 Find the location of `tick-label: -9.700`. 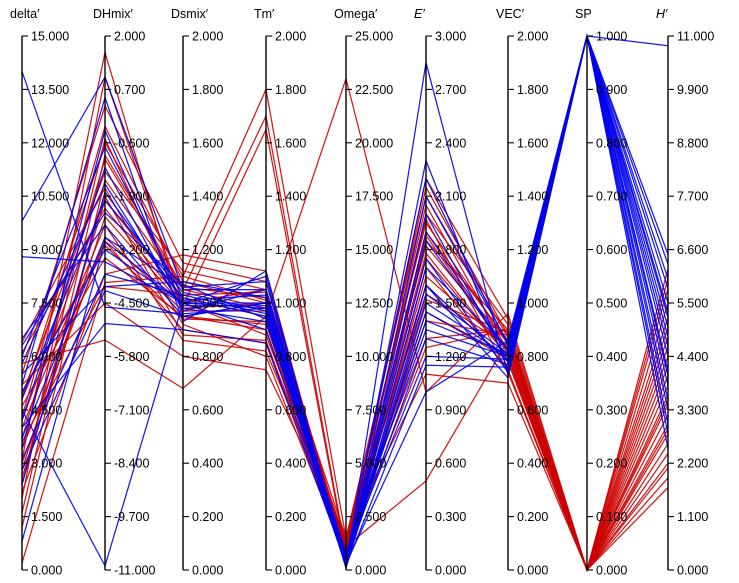

tick-label: -9.700 is located at coordinates (131, 517).